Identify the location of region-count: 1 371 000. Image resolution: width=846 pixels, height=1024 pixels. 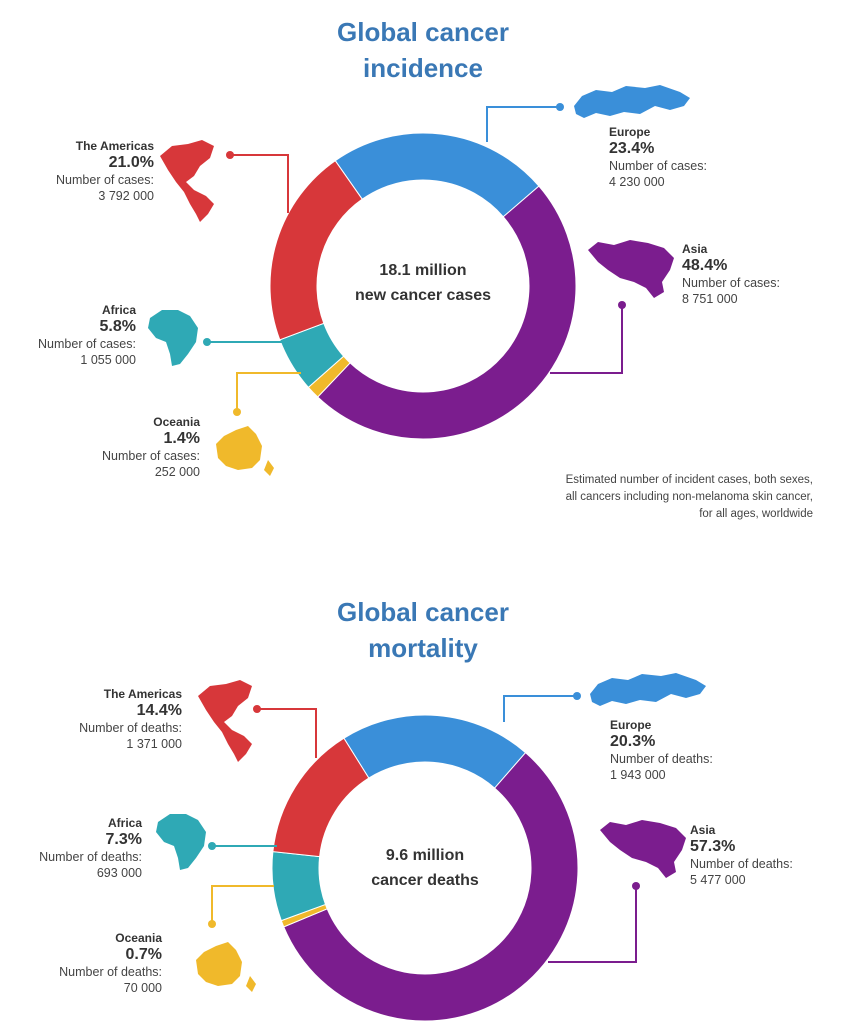
(154, 744).